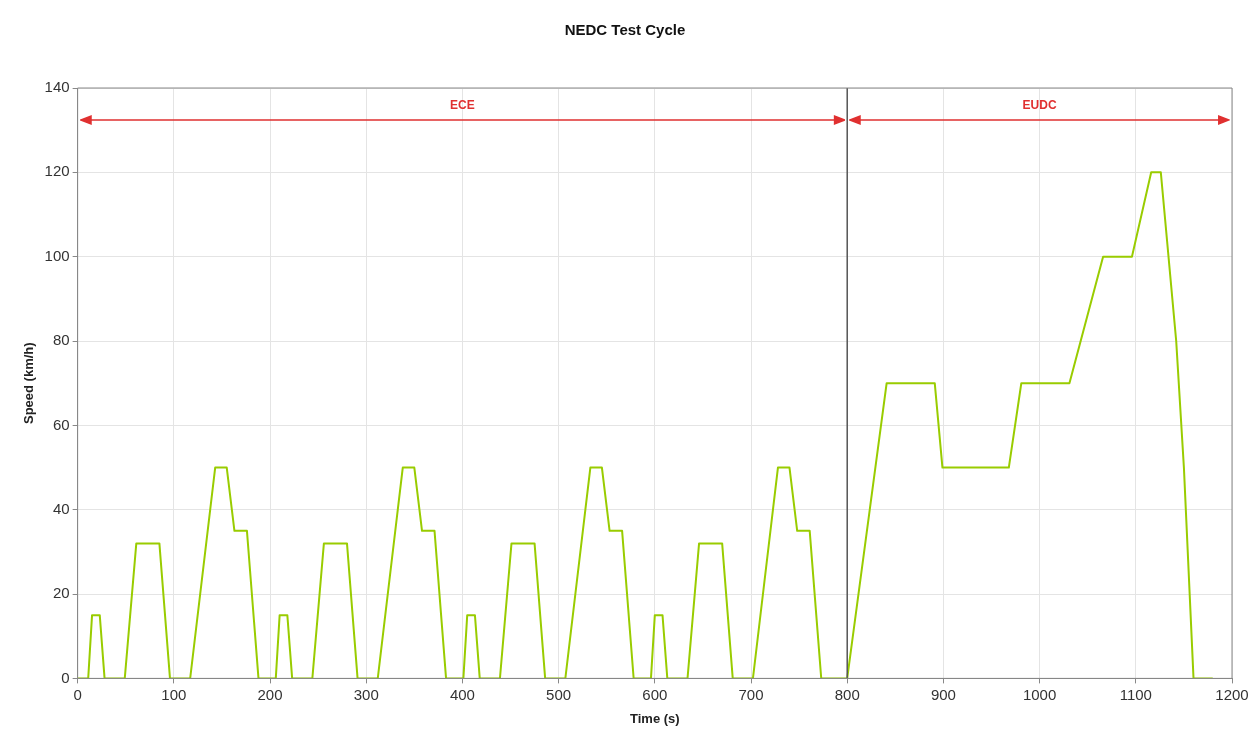 Image resolution: width=1260 pixels, height=746 pixels. I want to click on x-tick-label: 800, so click(847, 694).